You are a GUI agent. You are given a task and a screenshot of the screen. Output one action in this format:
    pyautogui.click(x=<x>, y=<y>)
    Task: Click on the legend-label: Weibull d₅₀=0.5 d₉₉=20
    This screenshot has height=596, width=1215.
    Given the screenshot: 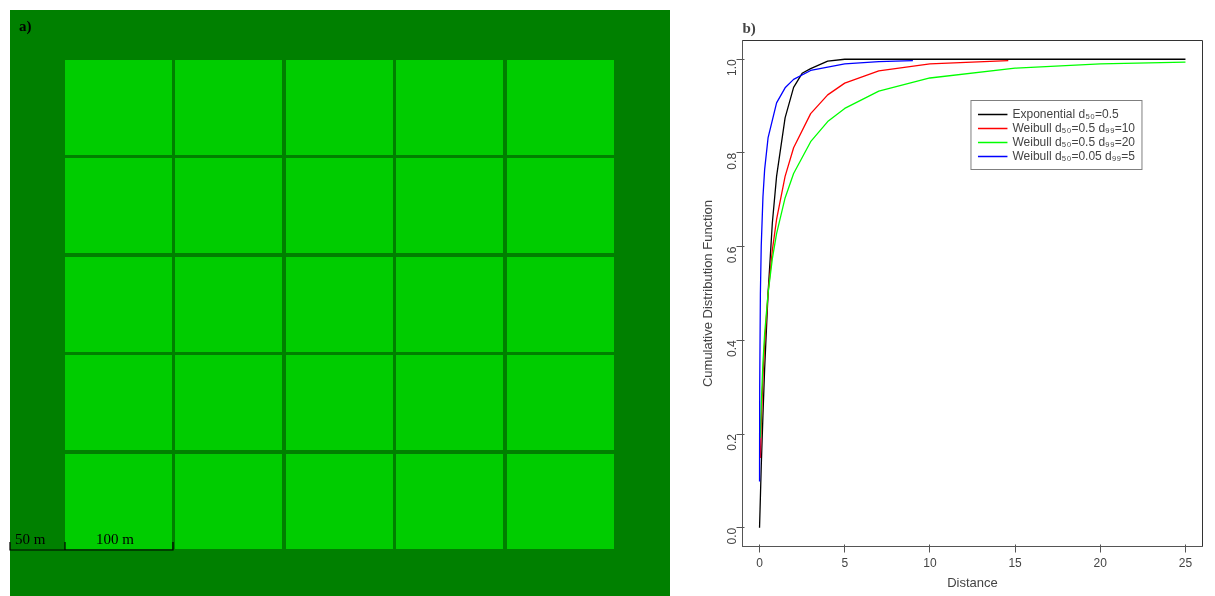 What is the action you would take?
    pyautogui.click(x=1073, y=142)
    